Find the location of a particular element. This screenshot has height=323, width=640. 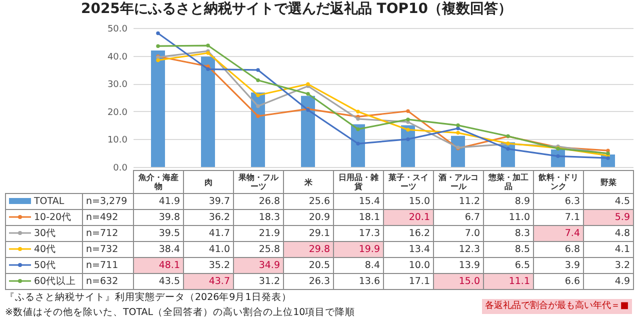

data-label: 25.8 is located at coordinates (259, 250).